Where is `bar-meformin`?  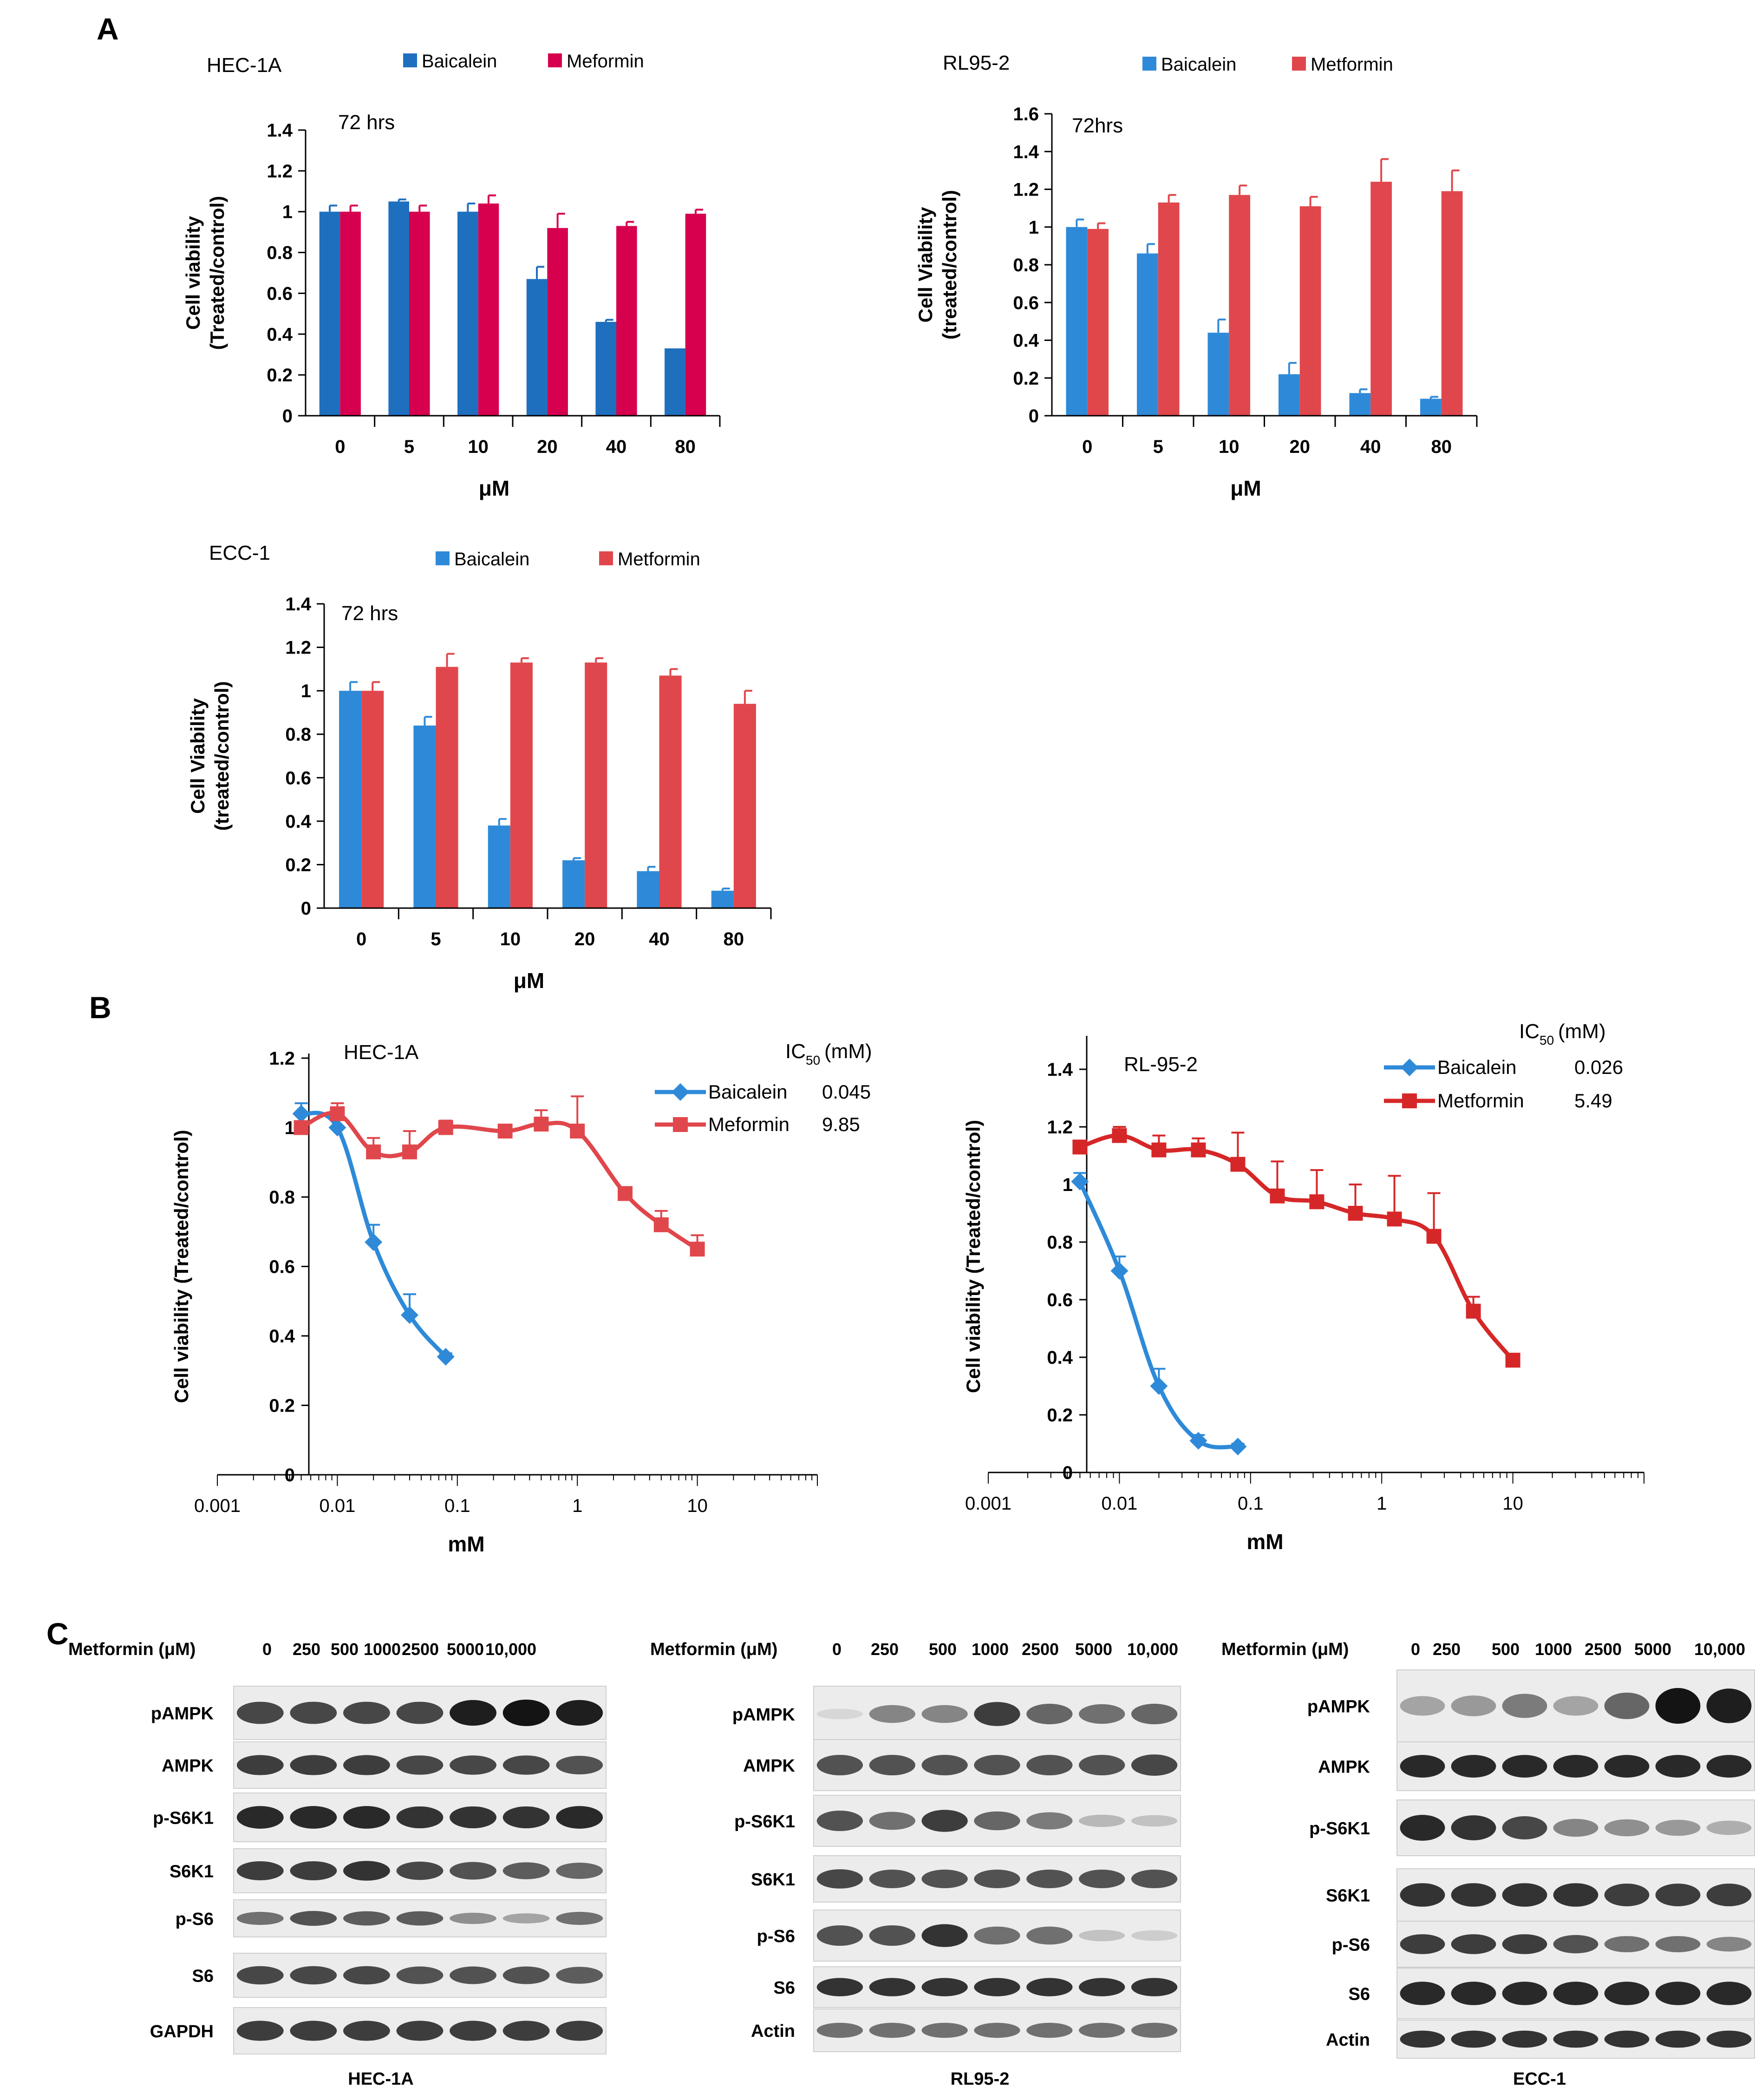
bar-meformin is located at coordinates (350, 313).